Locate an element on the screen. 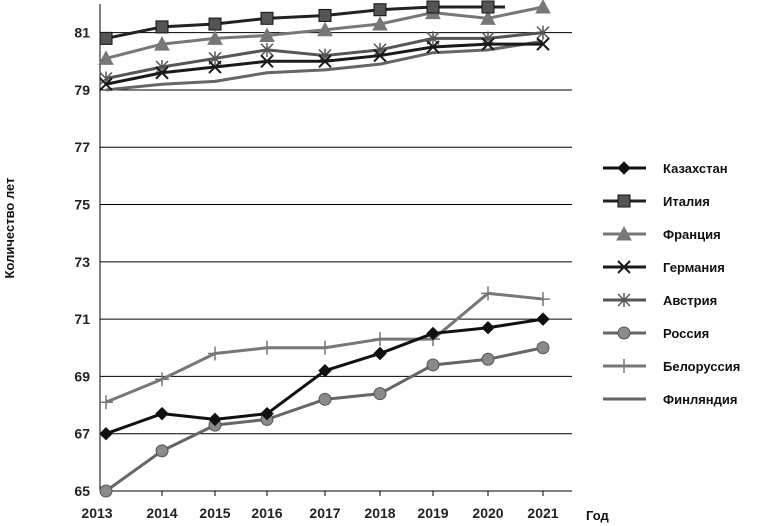 The width and height of the screenshot is (781, 526). y-tick-label-71: 71 is located at coordinates (82, 319).